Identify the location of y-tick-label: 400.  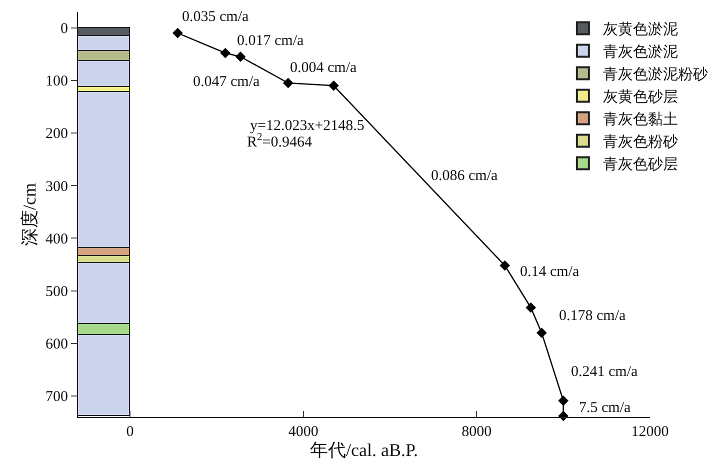
(57, 239).